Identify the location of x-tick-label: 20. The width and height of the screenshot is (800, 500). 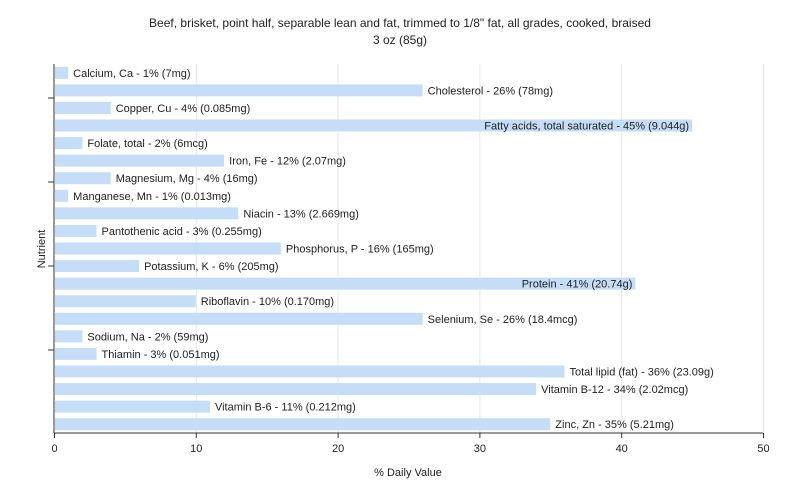
(338, 449).